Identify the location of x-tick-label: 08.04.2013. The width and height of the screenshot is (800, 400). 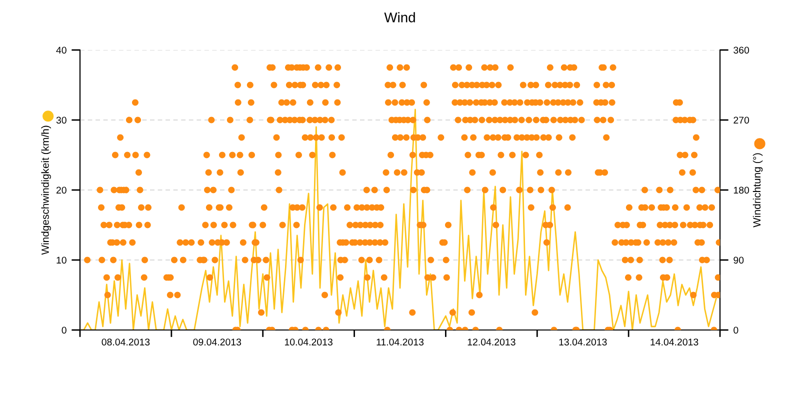
(126, 342).